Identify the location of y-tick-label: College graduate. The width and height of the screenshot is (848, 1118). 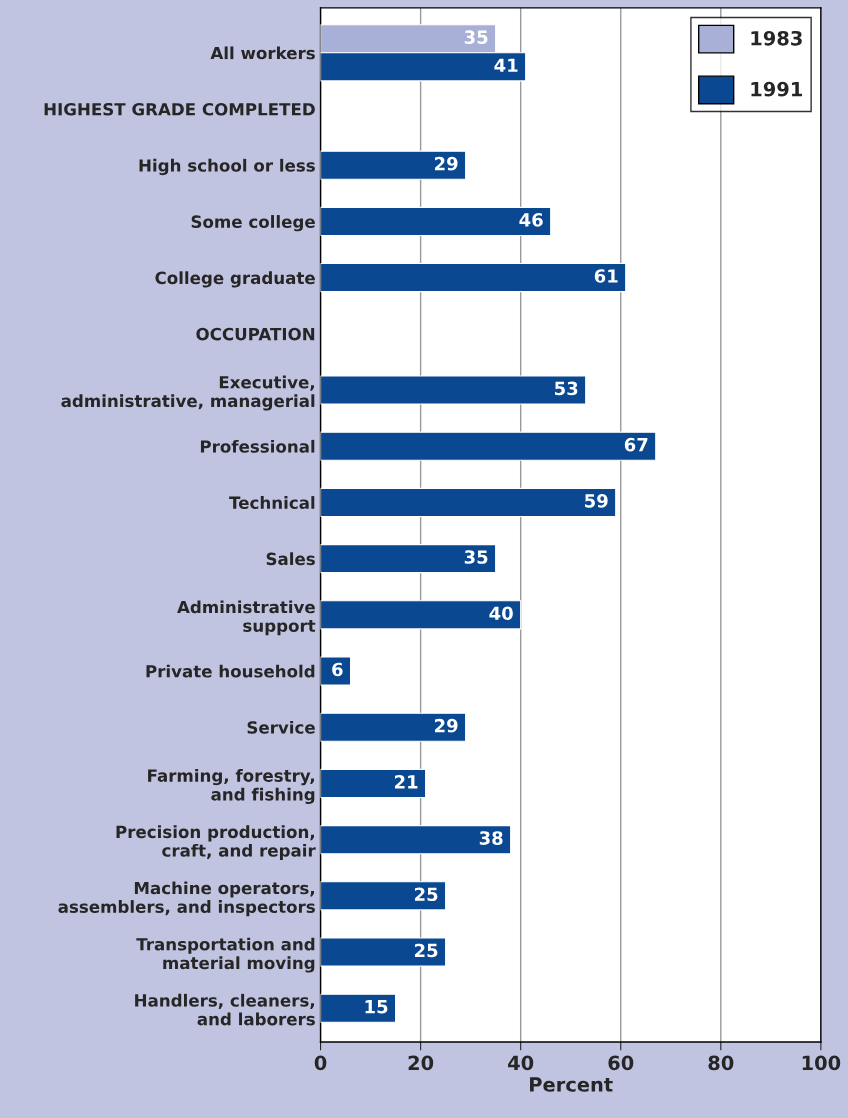
(235, 279).